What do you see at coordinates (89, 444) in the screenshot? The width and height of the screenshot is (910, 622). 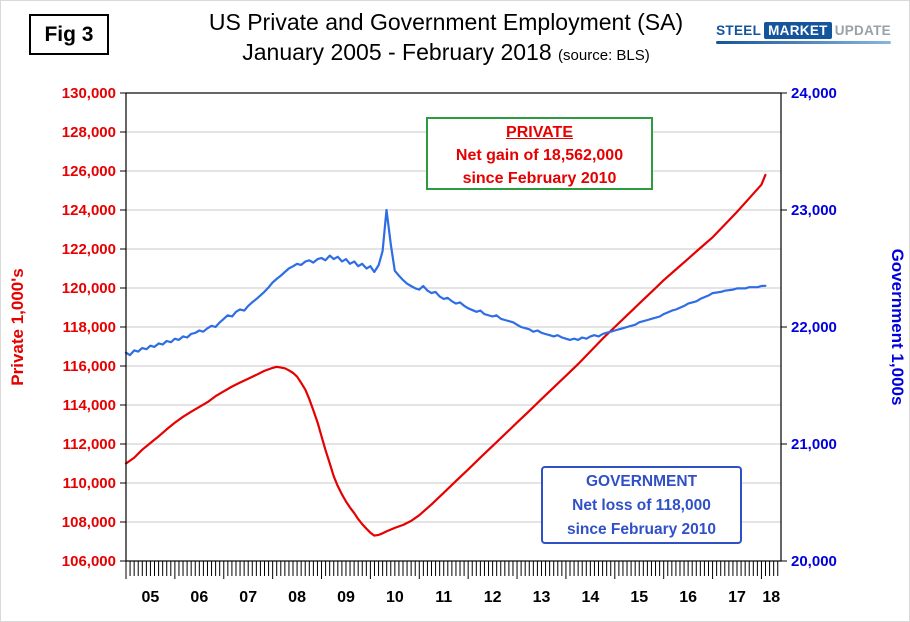 I see `left-axis-tick-label: 112,000` at bounding box center [89, 444].